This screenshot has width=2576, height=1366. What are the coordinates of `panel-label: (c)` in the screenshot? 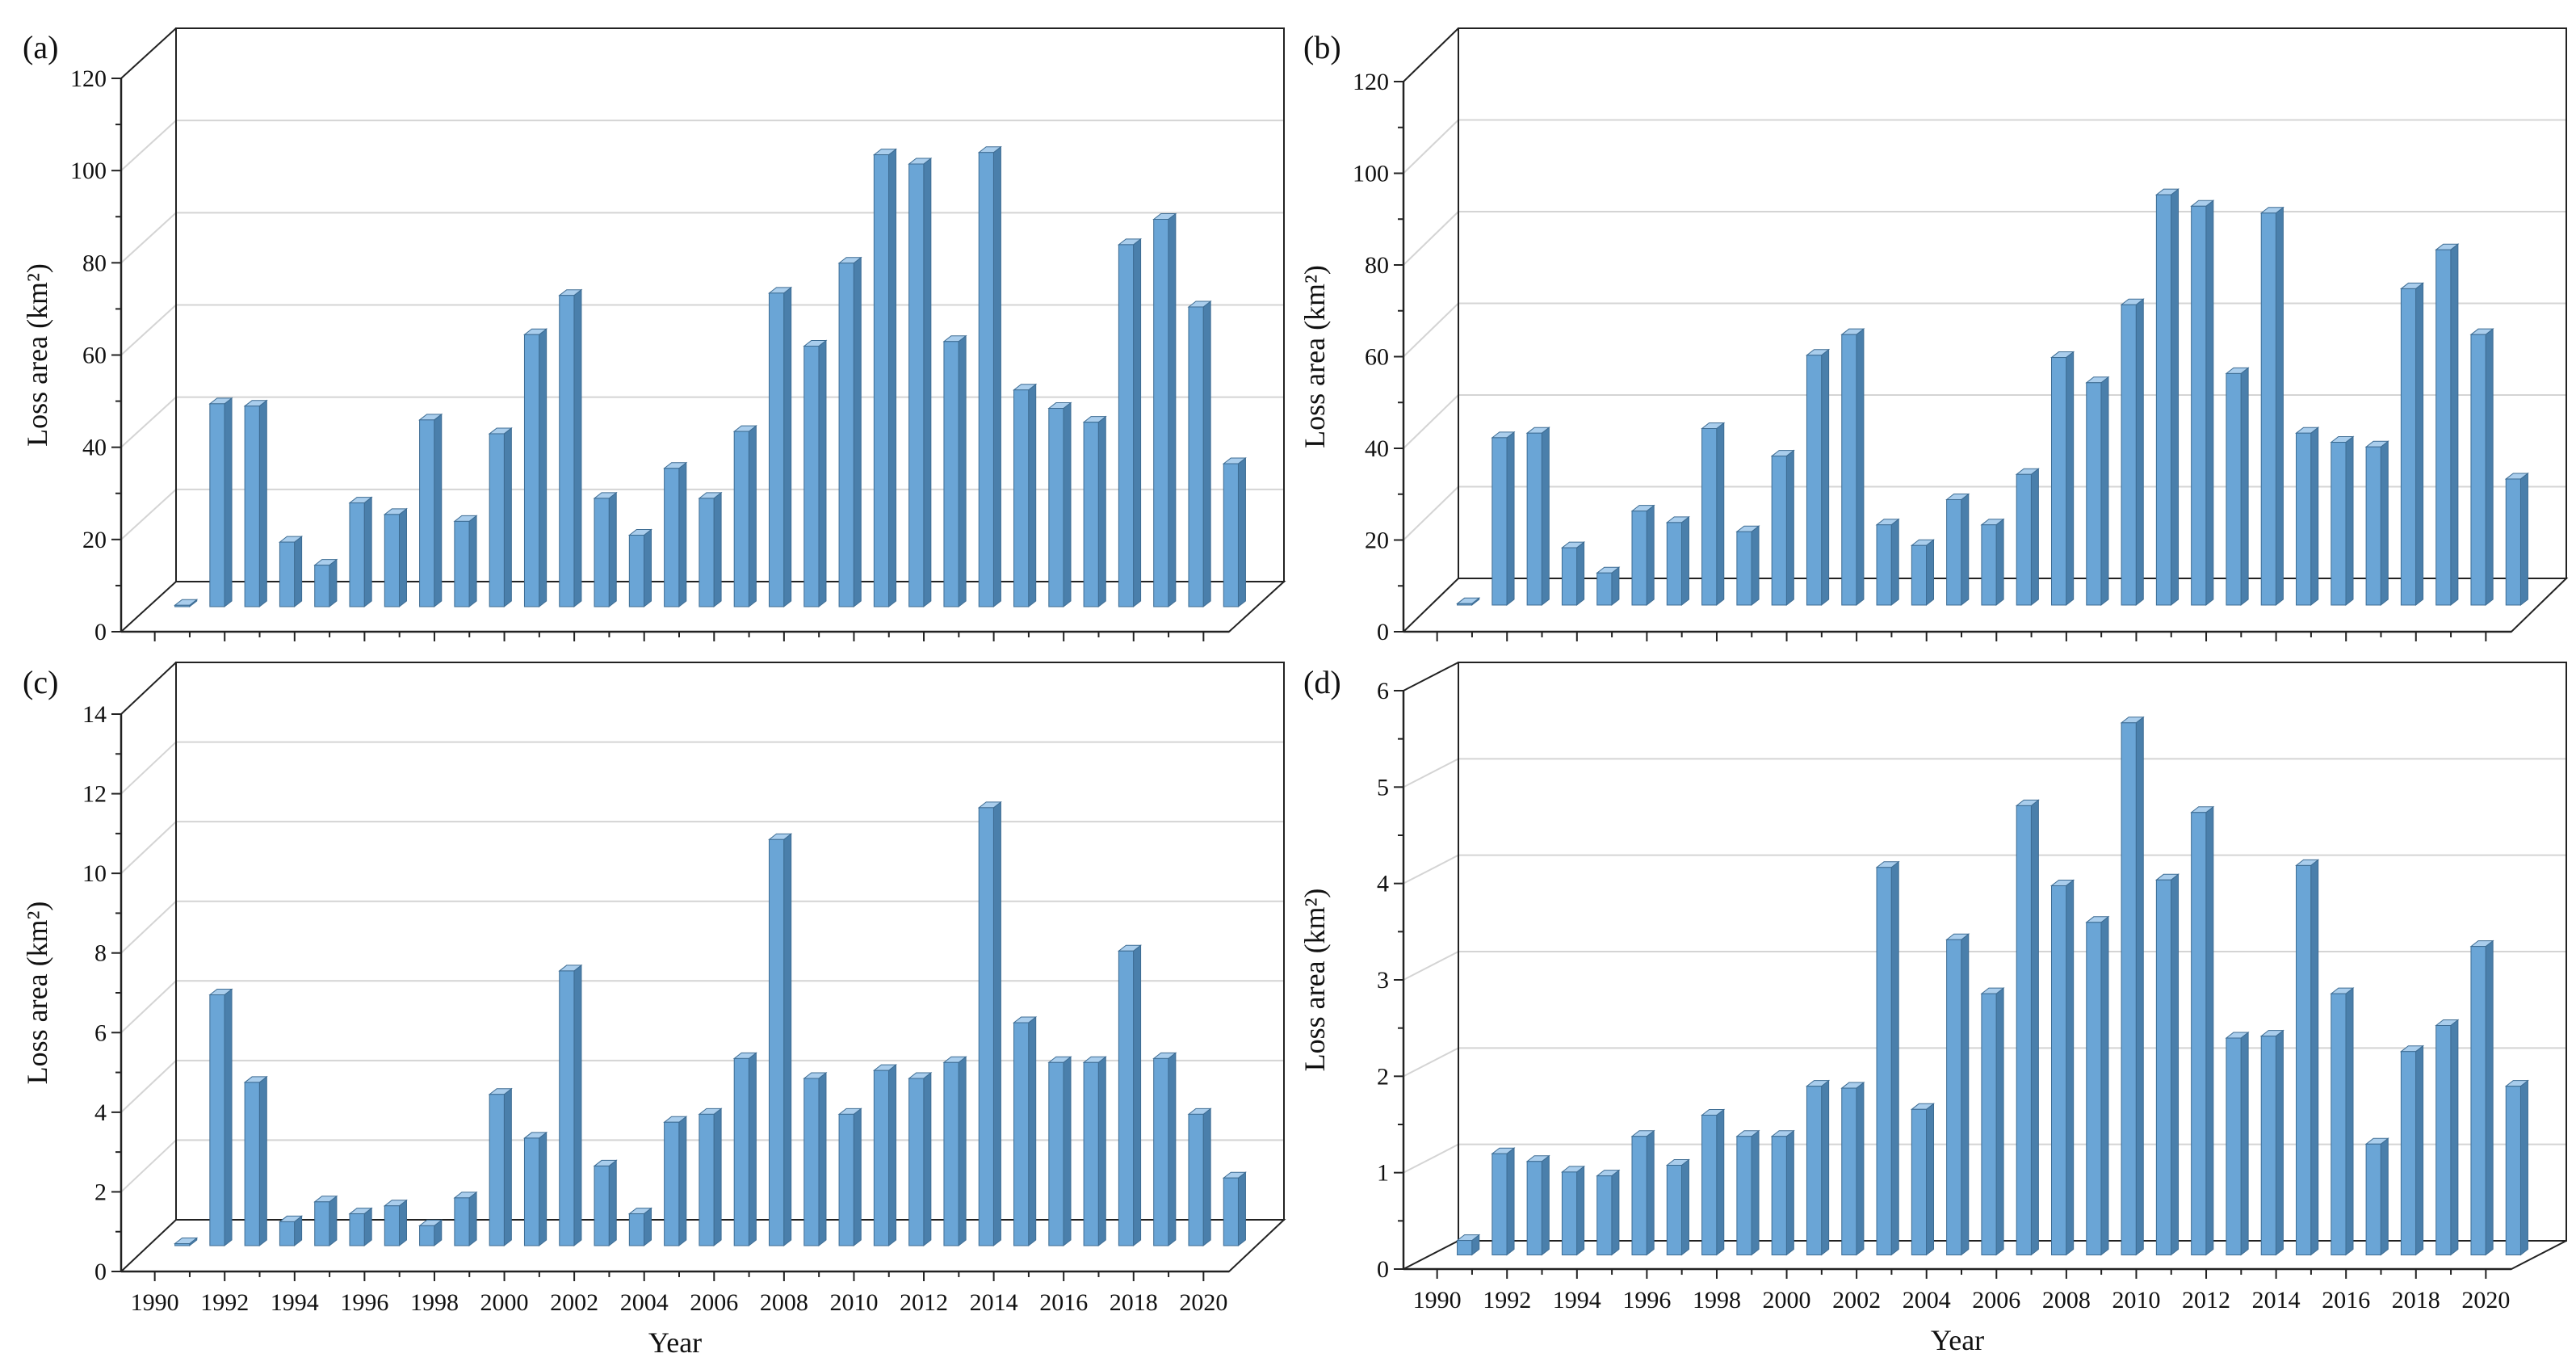 It's located at (40, 682).